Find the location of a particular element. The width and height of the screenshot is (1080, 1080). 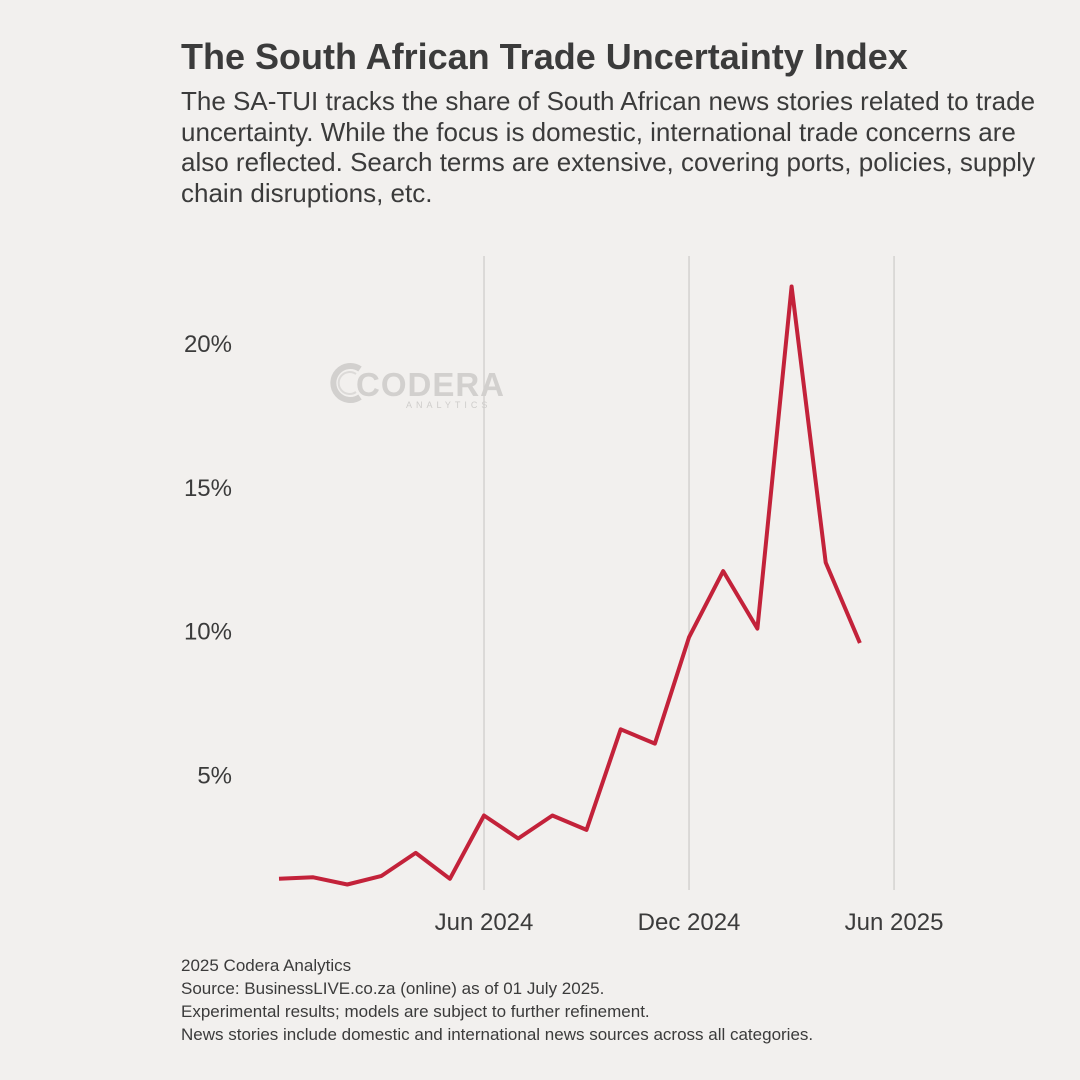

y-tick-label: 10% is located at coordinates (208, 632).